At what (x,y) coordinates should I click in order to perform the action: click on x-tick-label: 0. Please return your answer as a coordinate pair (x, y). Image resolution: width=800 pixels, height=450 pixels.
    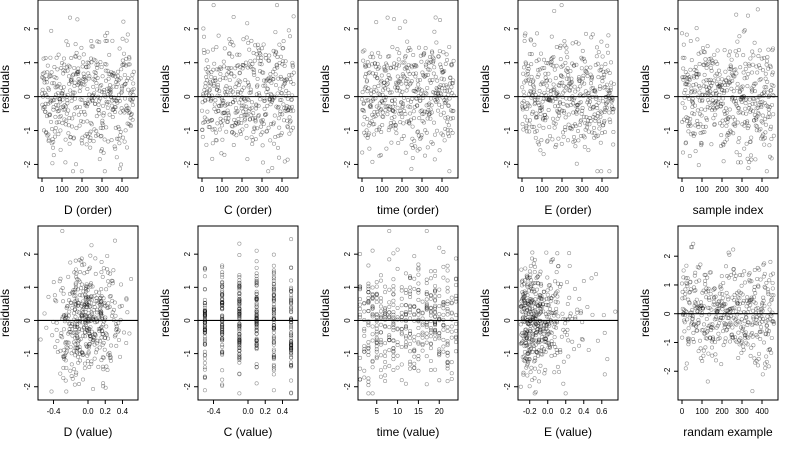
    Looking at the image, I should click on (42, 189).